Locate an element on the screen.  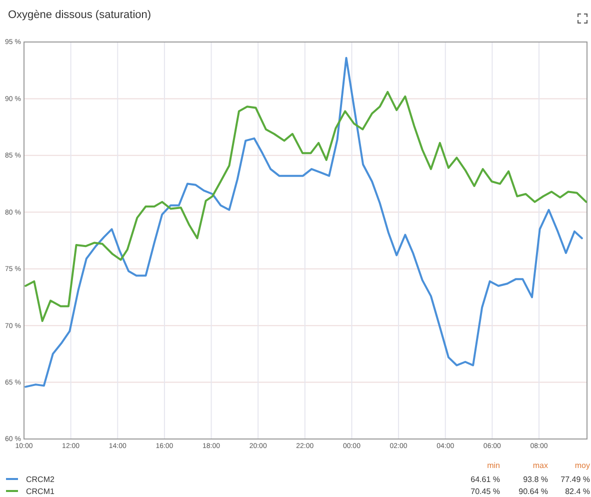
text: 70.45 % is located at coordinates (485, 491).